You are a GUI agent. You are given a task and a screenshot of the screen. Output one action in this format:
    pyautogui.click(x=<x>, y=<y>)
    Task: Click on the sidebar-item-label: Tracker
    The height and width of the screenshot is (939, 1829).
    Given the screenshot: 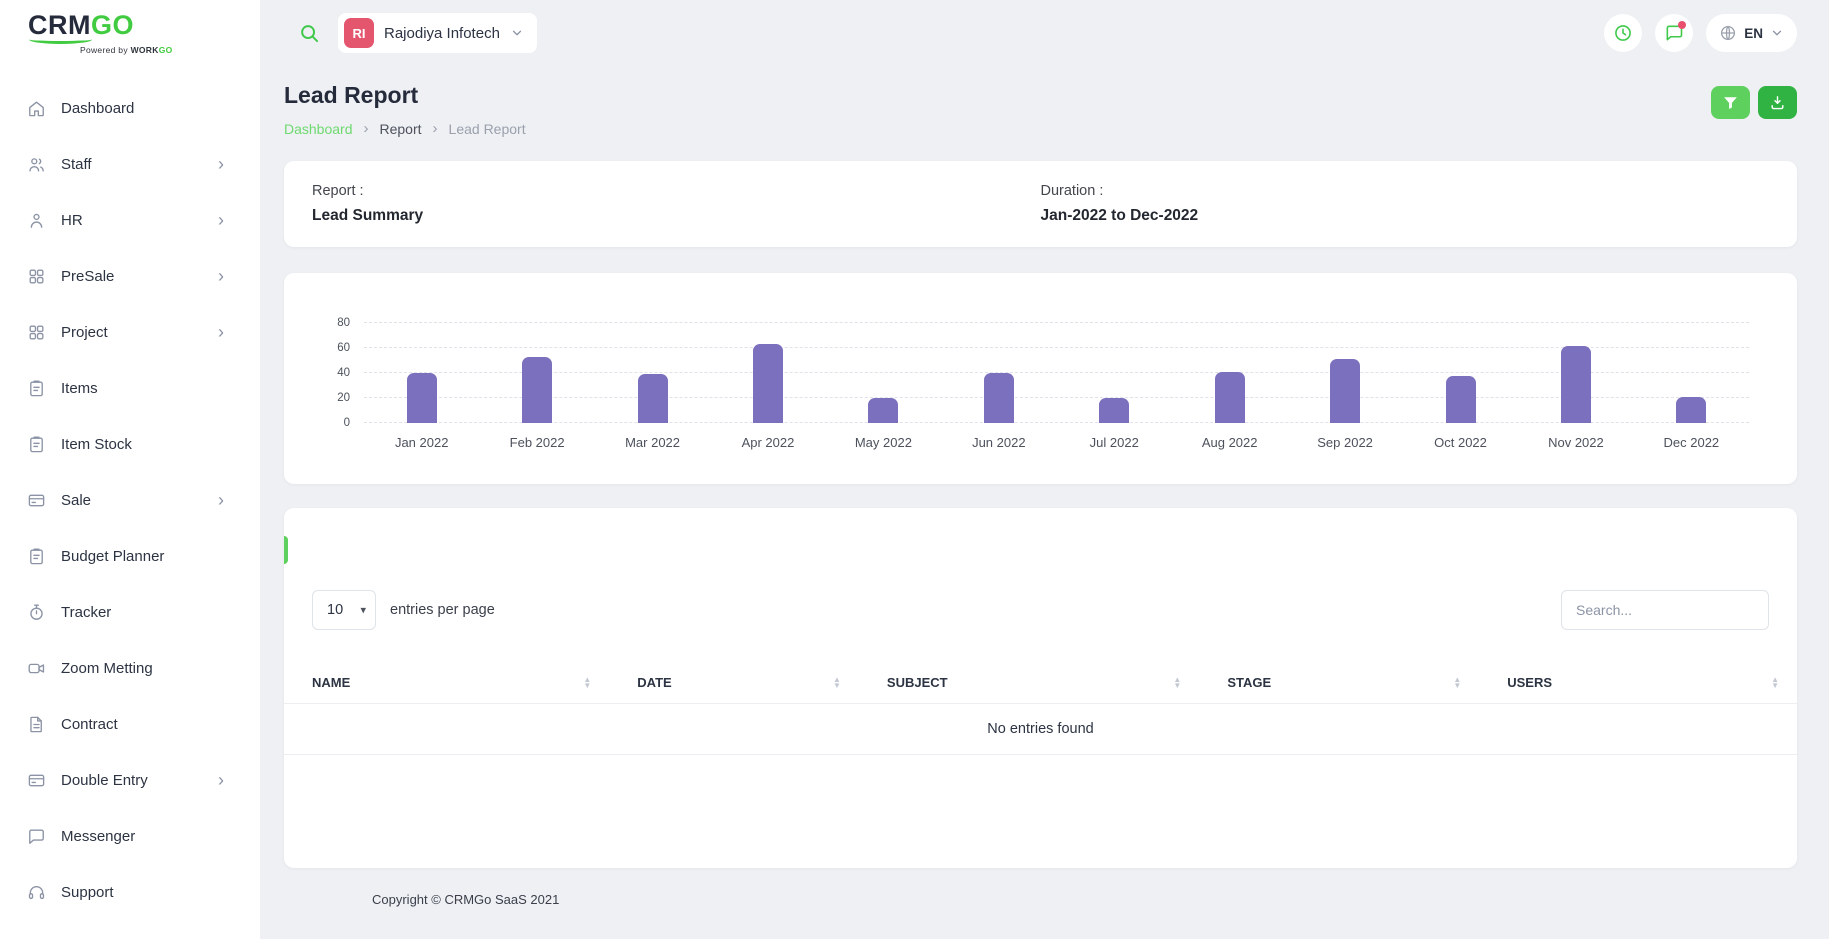 What is the action you would take?
    pyautogui.click(x=86, y=612)
    